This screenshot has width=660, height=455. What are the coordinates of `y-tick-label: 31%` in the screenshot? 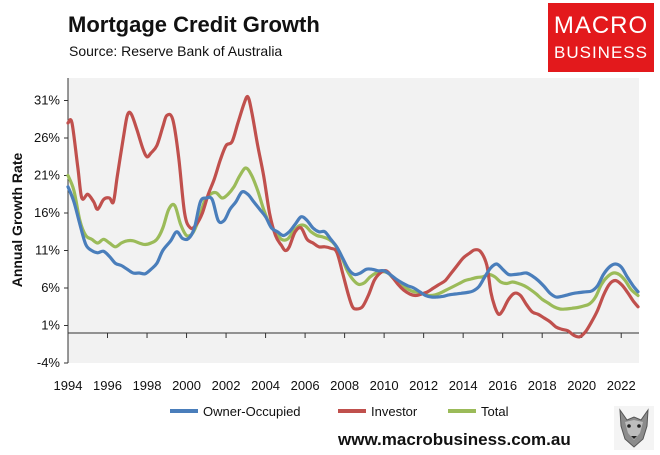 It's located at (47, 100).